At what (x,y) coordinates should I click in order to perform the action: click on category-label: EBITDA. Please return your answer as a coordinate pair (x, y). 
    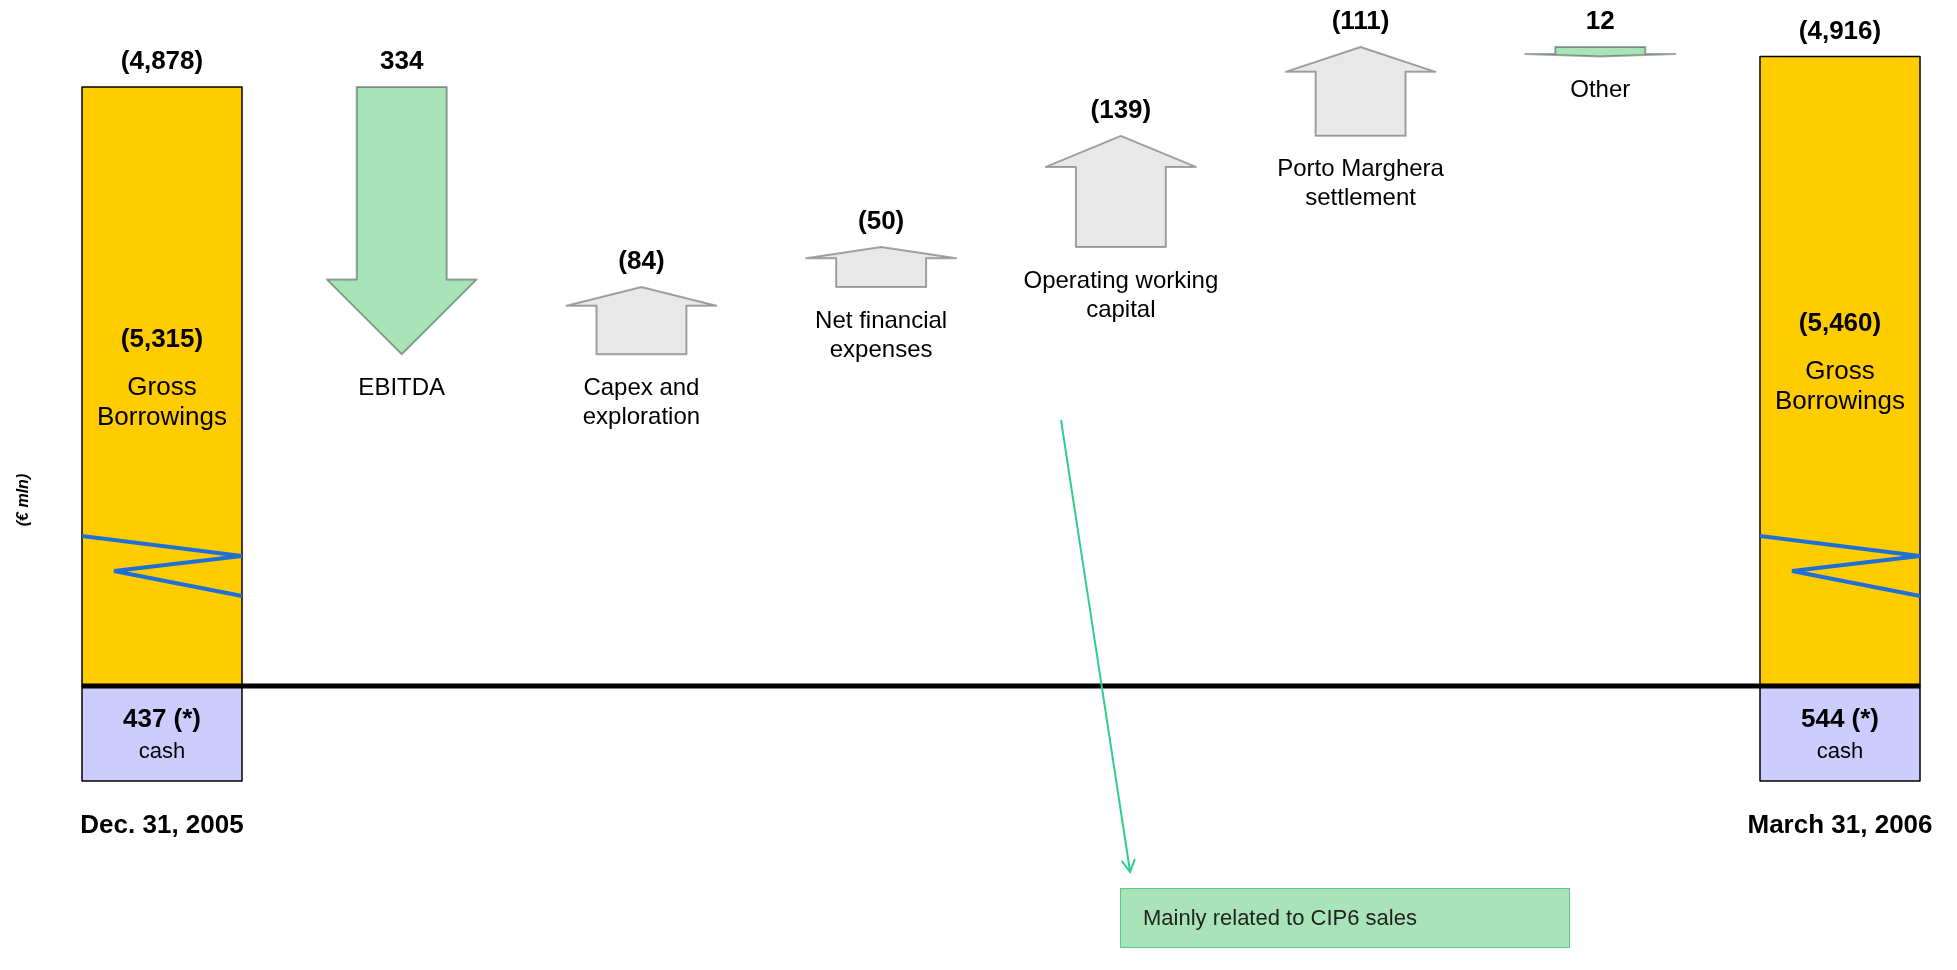
    Looking at the image, I should click on (402, 386).